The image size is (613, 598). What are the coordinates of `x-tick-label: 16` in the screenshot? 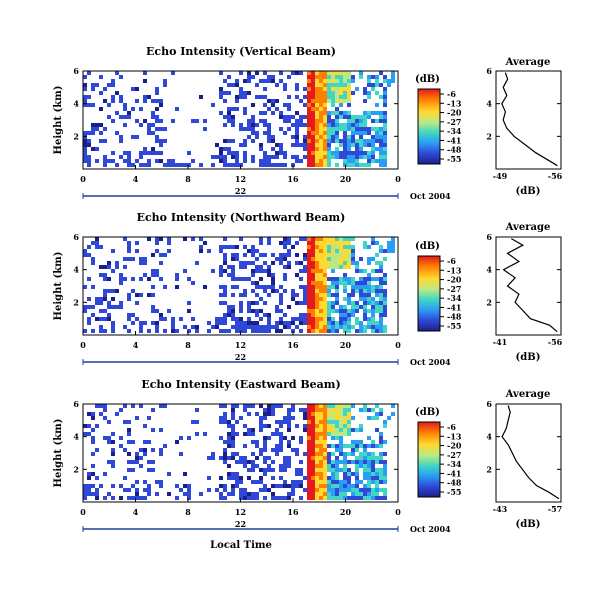 It's located at (293, 512).